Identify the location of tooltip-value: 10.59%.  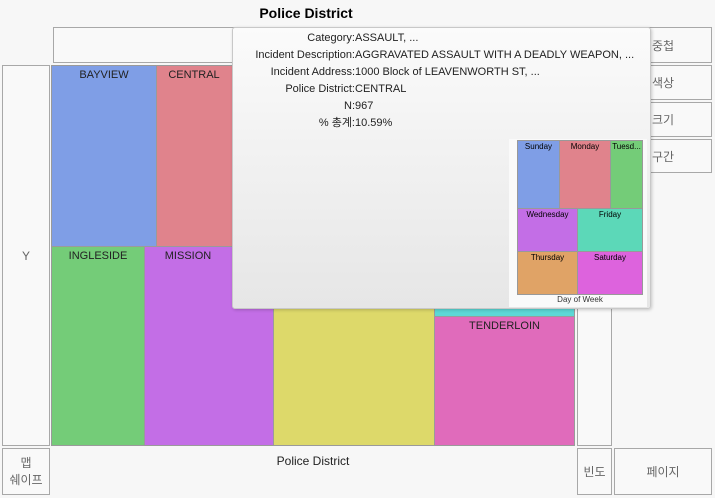
(374, 123).